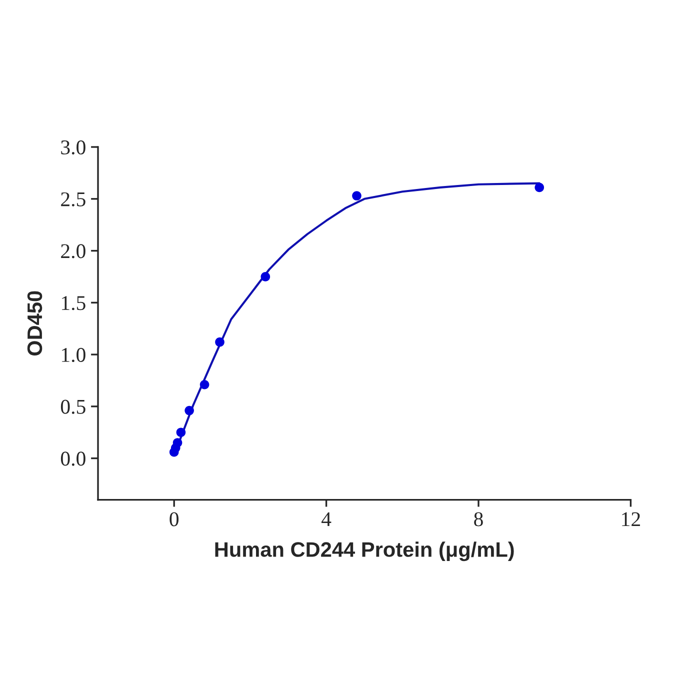 The width and height of the screenshot is (700, 700). Describe the element at coordinates (73, 251) in the screenshot. I see `y-tick-label: 2.0` at that location.